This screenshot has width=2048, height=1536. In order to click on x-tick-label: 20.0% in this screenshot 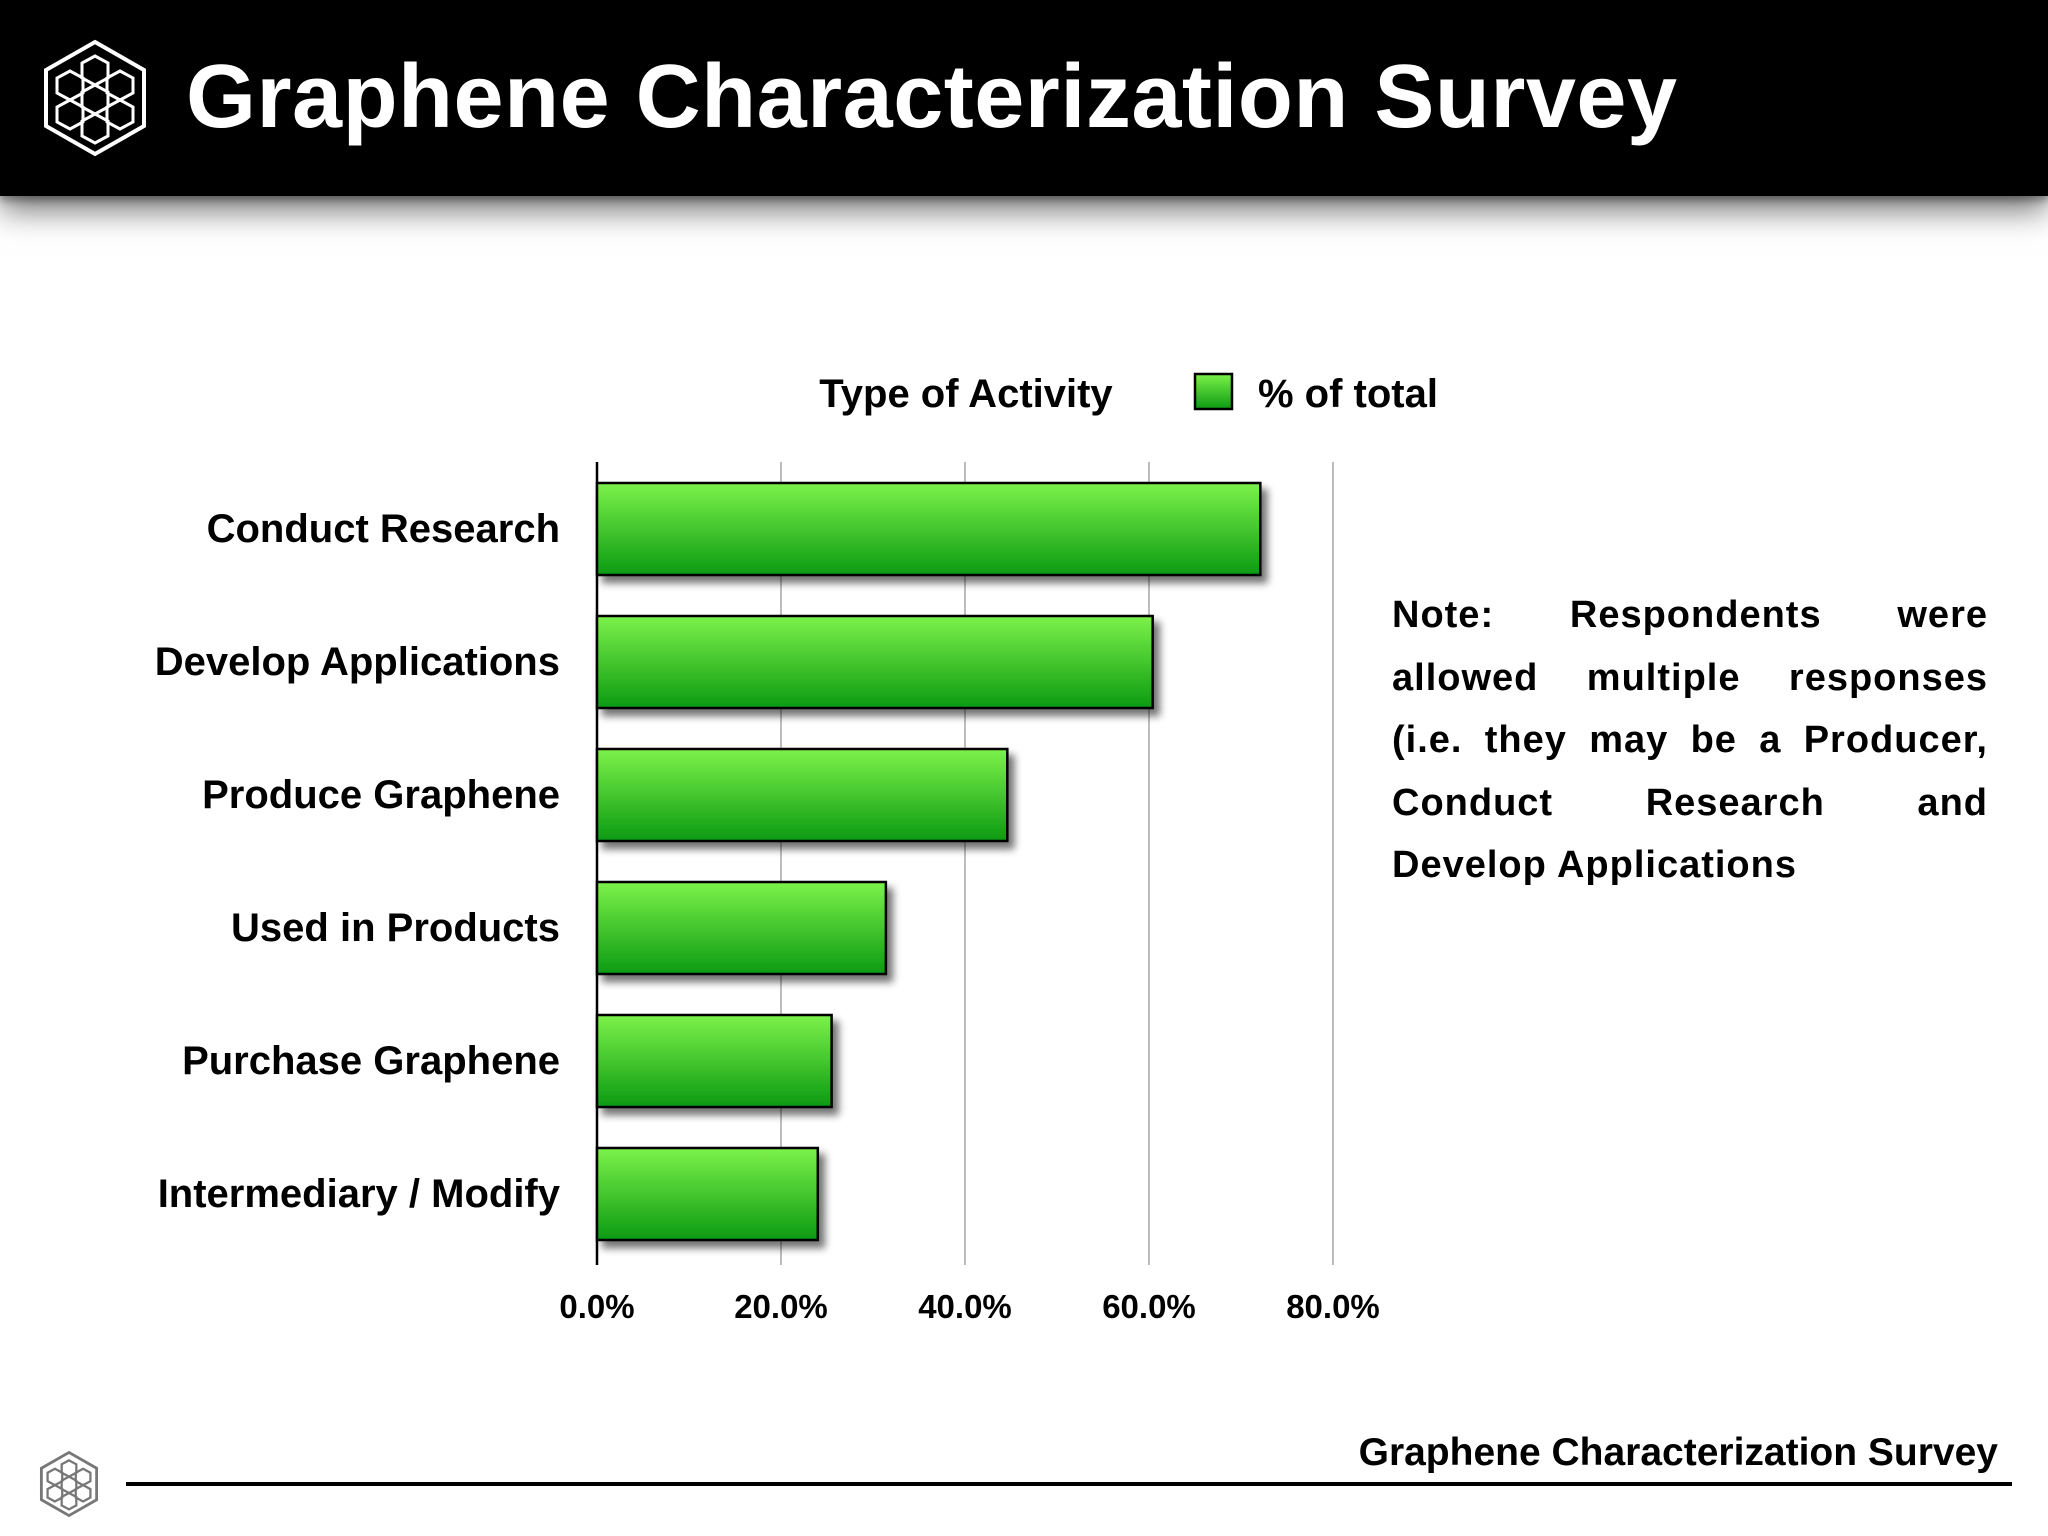, I will do `click(781, 1306)`.